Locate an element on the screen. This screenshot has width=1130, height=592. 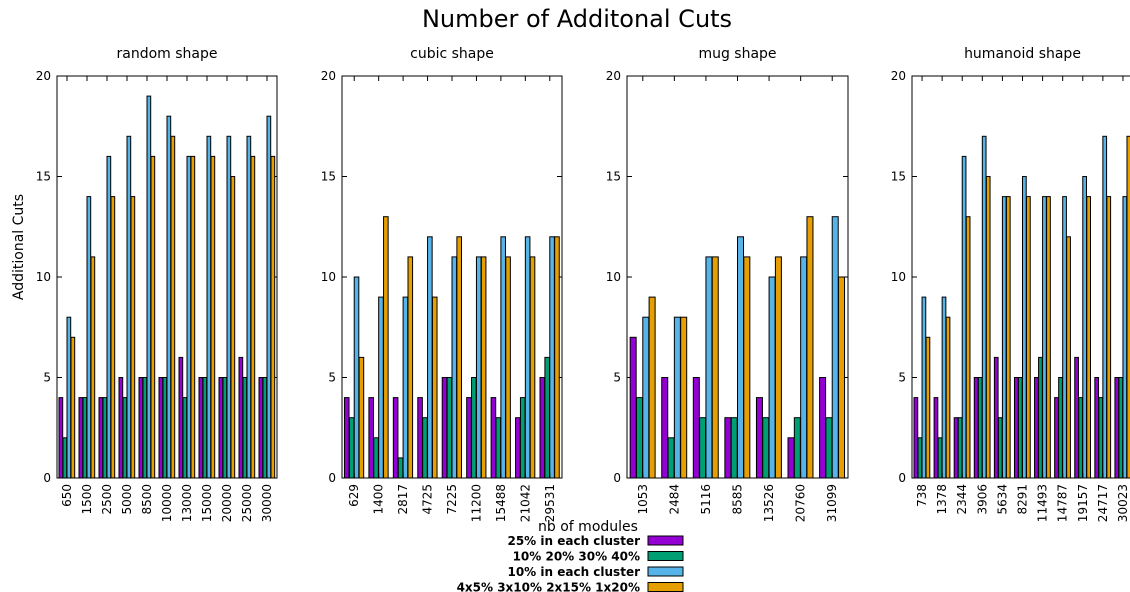
x-tick-label: 5000 is located at coordinates (127, 499).